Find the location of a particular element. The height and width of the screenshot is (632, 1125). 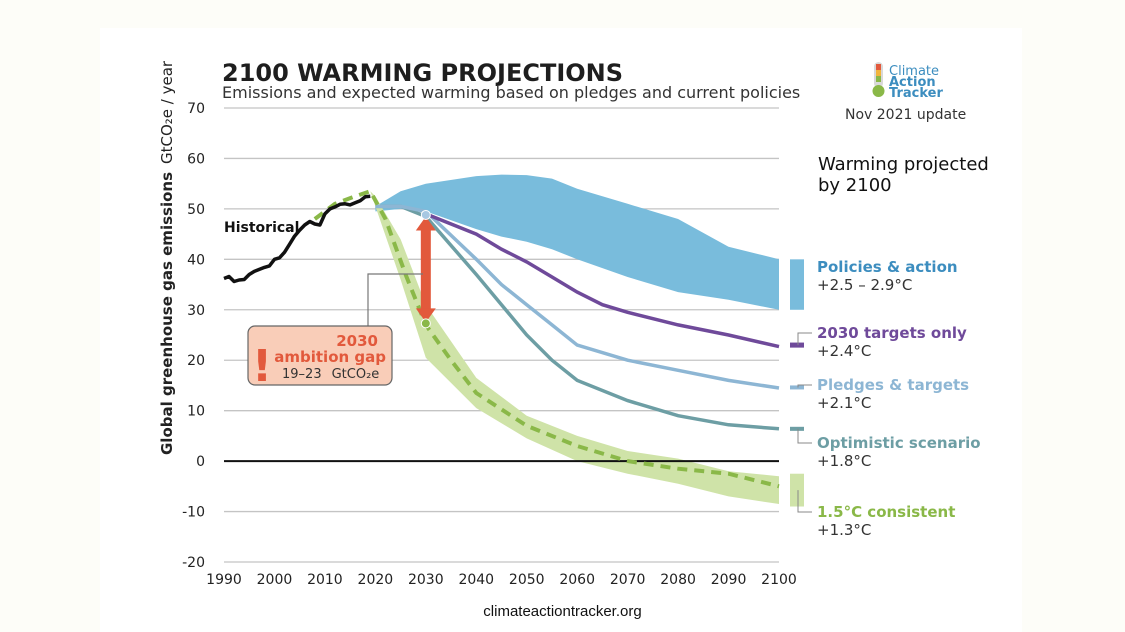

policies-label: Policies & action is located at coordinates (887, 267).